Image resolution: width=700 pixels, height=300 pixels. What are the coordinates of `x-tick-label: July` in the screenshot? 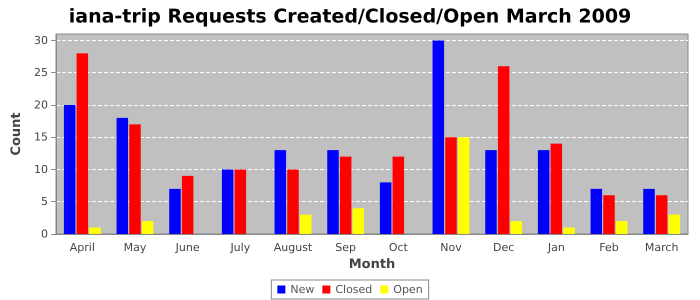 It's located at (240, 247).